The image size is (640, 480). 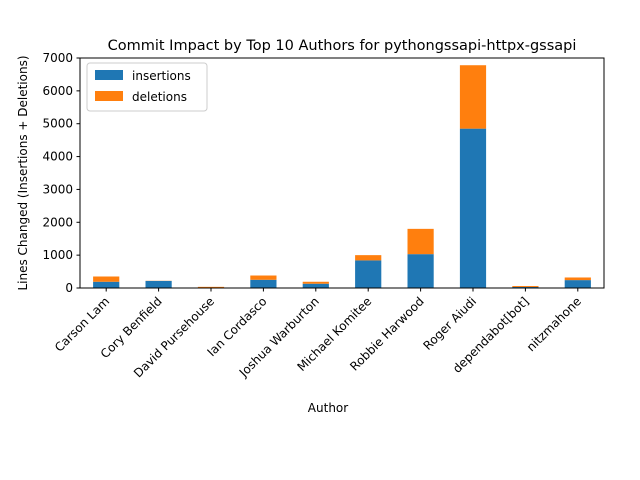 I want to click on x-axis-label: Author, so click(x=328, y=408).